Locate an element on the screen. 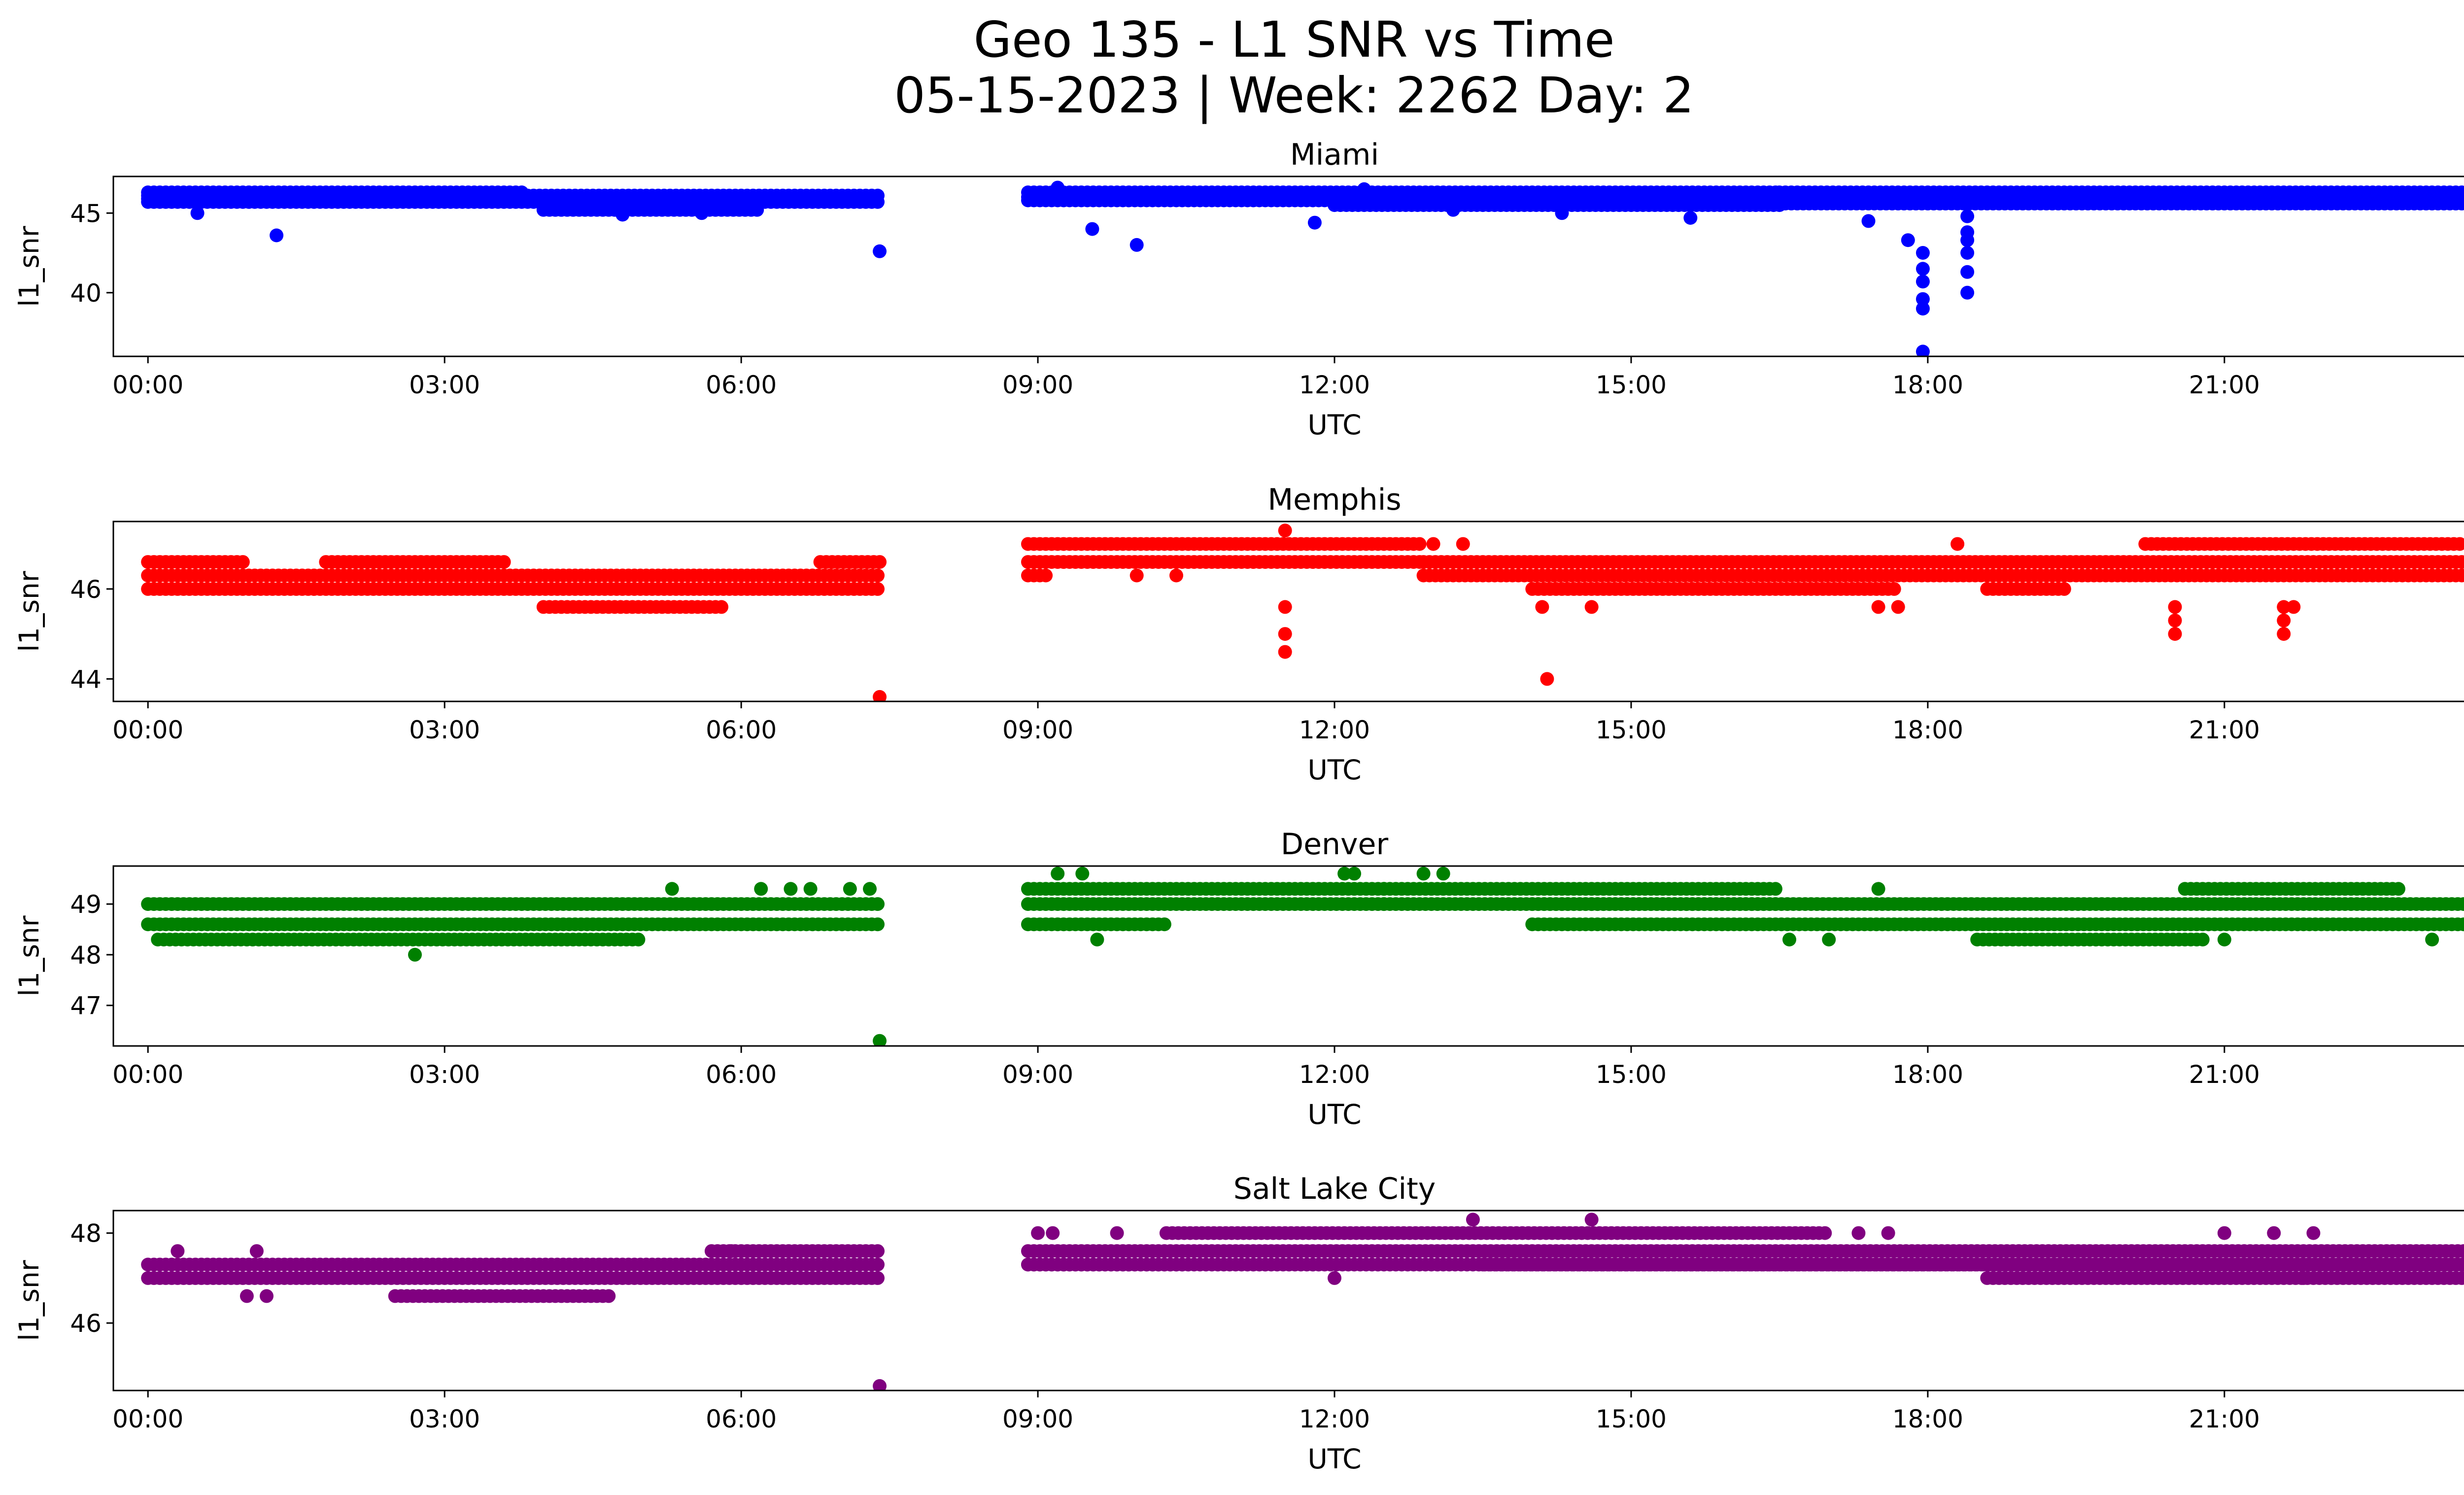 This screenshot has height=1495, width=2464. panel-title: Miami is located at coordinates (1334, 155).